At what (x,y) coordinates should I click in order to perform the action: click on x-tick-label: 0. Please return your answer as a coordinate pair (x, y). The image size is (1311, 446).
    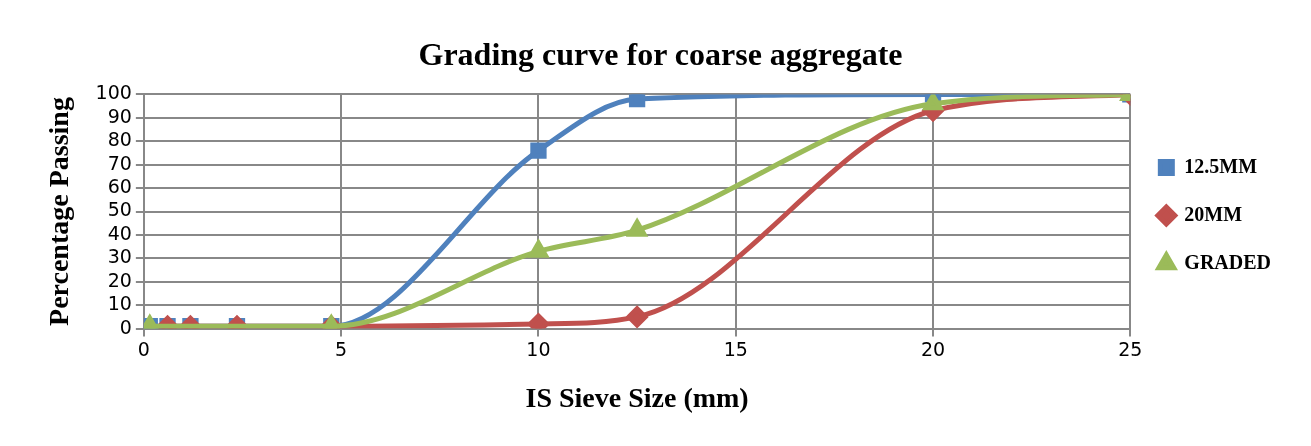
    Looking at the image, I should click on (143, 348).